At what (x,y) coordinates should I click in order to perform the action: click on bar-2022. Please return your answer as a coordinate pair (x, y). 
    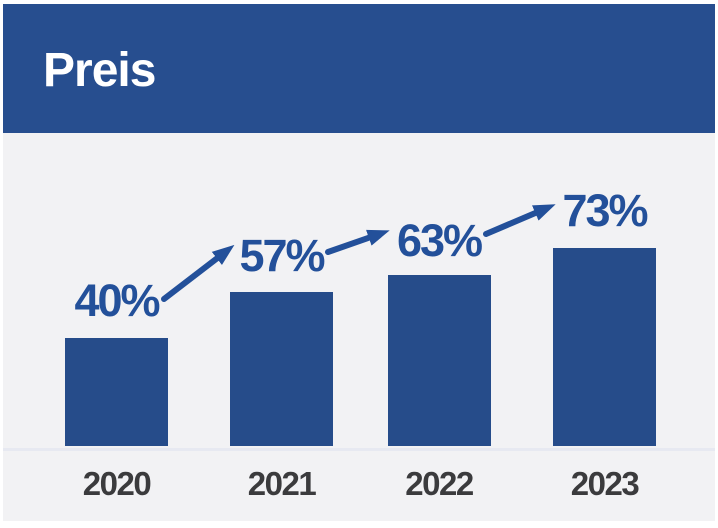
    Looking at the image, I should click on (439, 360).